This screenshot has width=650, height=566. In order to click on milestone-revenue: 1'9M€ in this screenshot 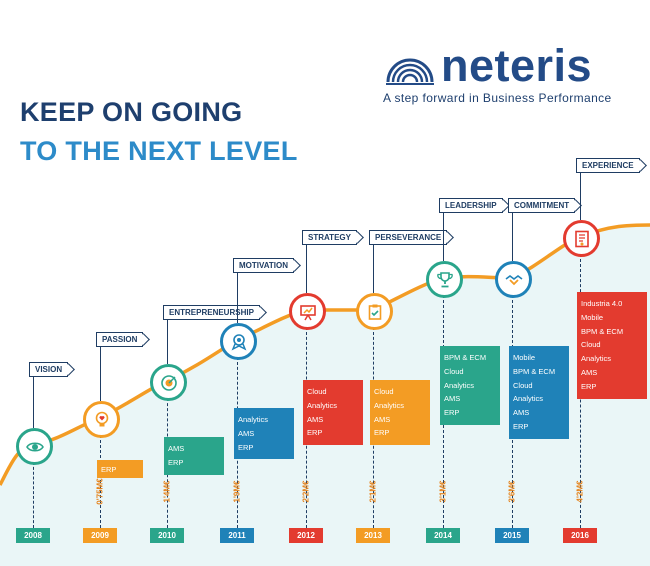, I will do `click(237, 491)`.